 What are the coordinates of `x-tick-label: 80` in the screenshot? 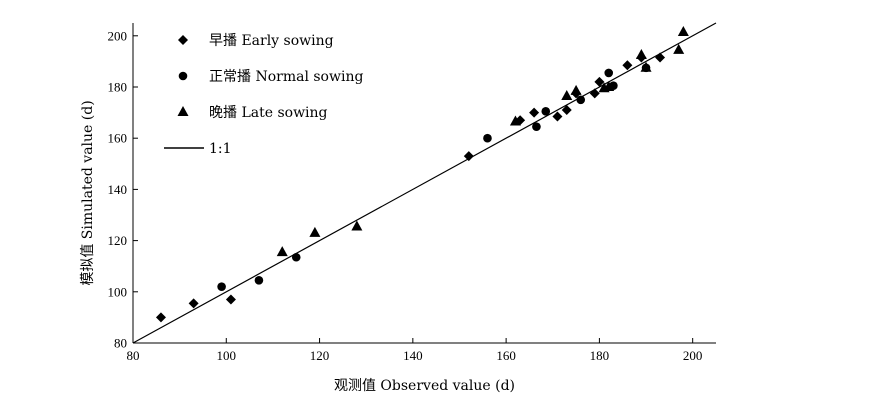 It's located at (133, 355).